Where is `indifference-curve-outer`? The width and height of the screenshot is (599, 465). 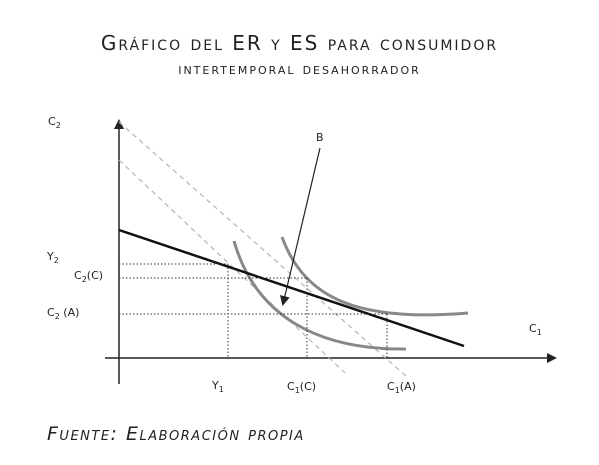 indifference-curve-outer is located at coordinates (374, 276).